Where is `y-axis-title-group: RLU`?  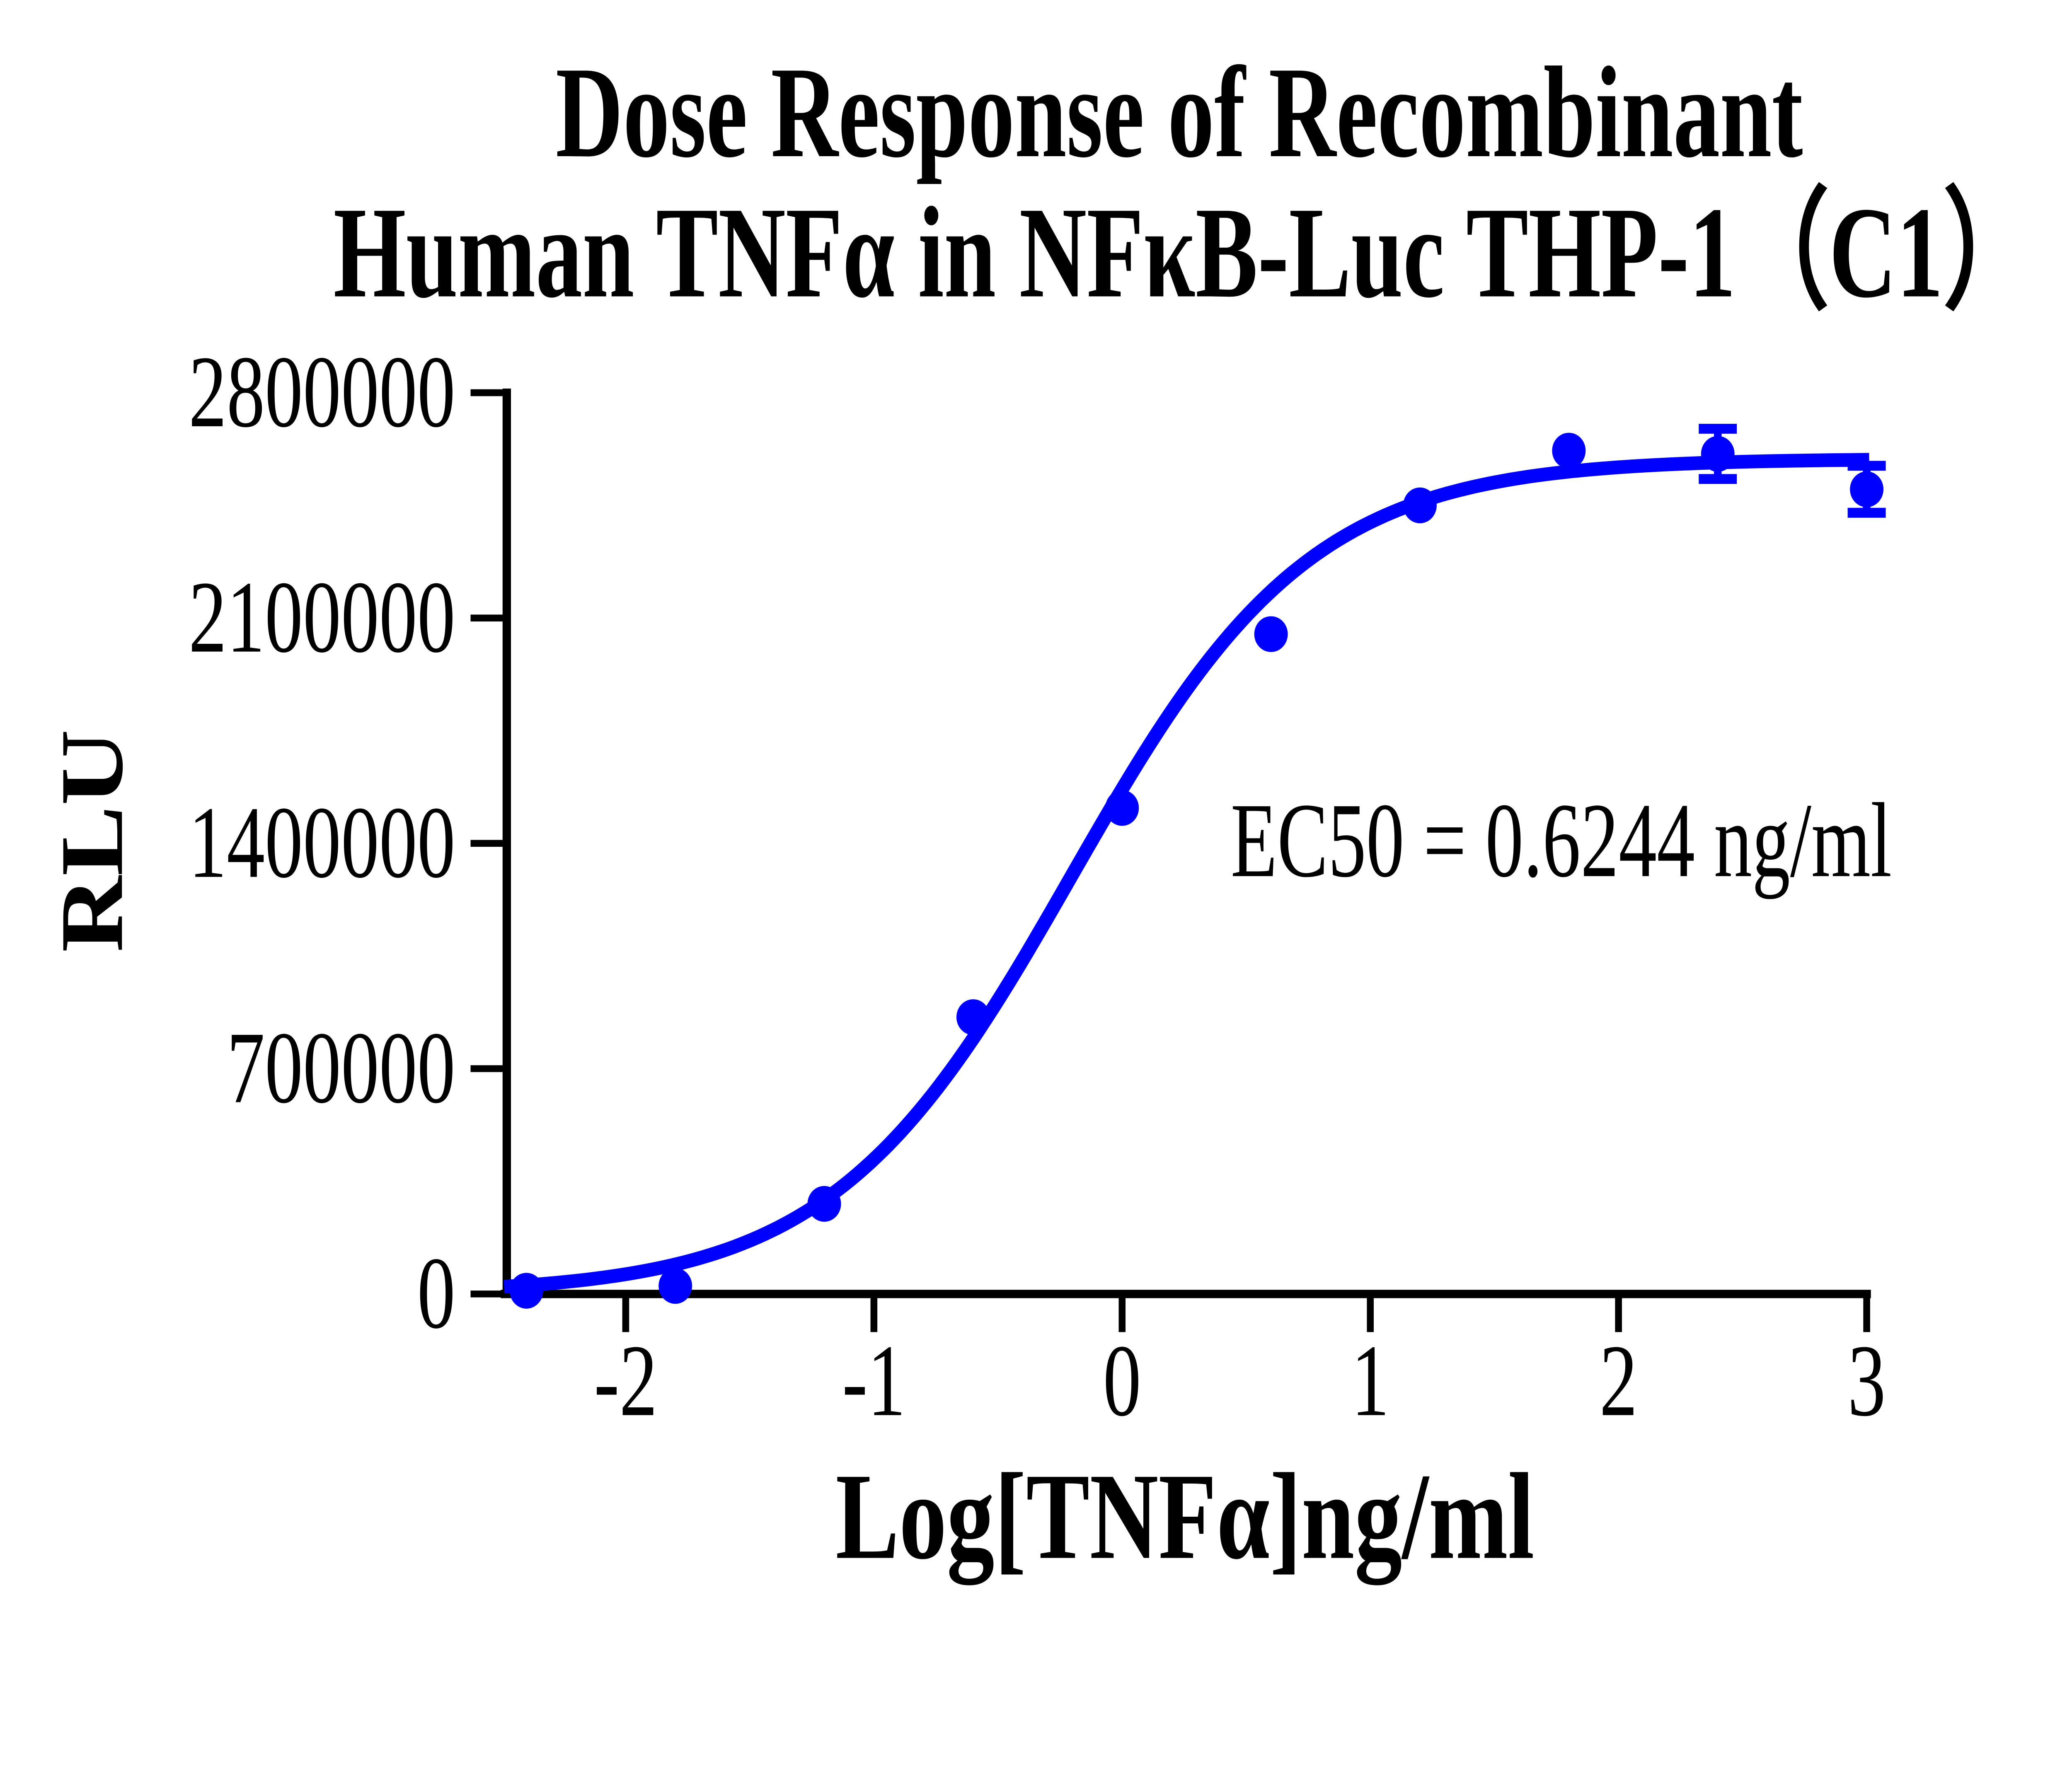
y-axis-title-group: RLU is located at coordinates (92, 840).